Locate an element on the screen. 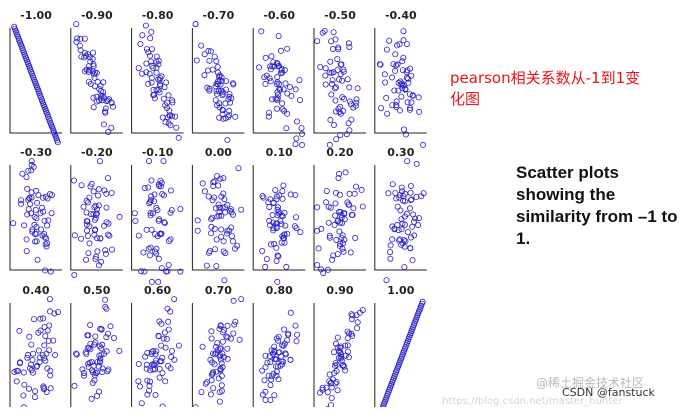 Image resolution: width=682 pixels, height=411 pixels. panel-label: -0.20 is located at coordinates (97, 152).